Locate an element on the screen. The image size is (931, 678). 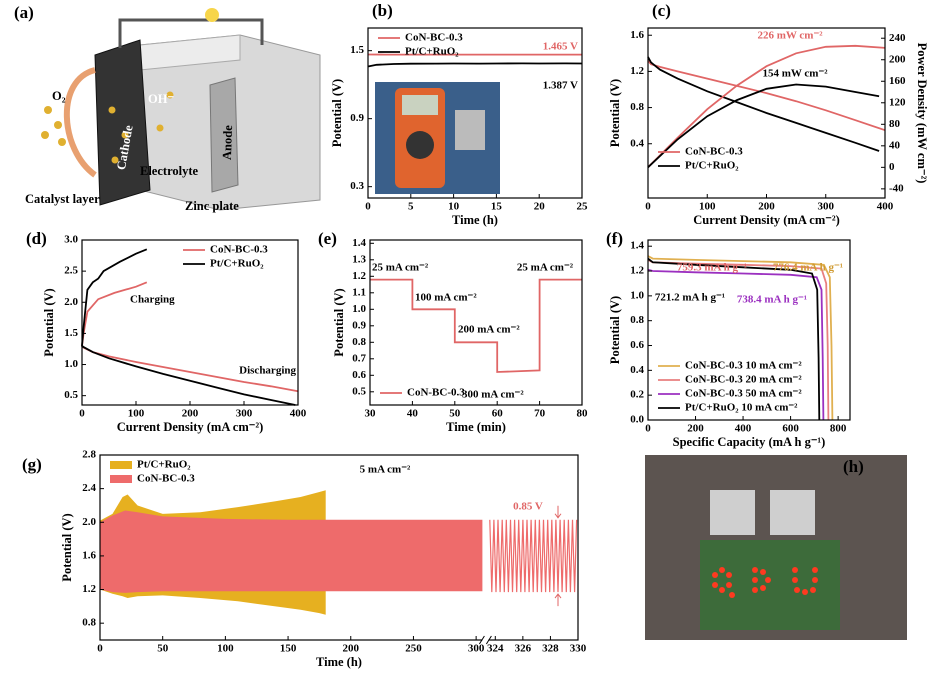
label: Anode is located at coordinates (227, 143).